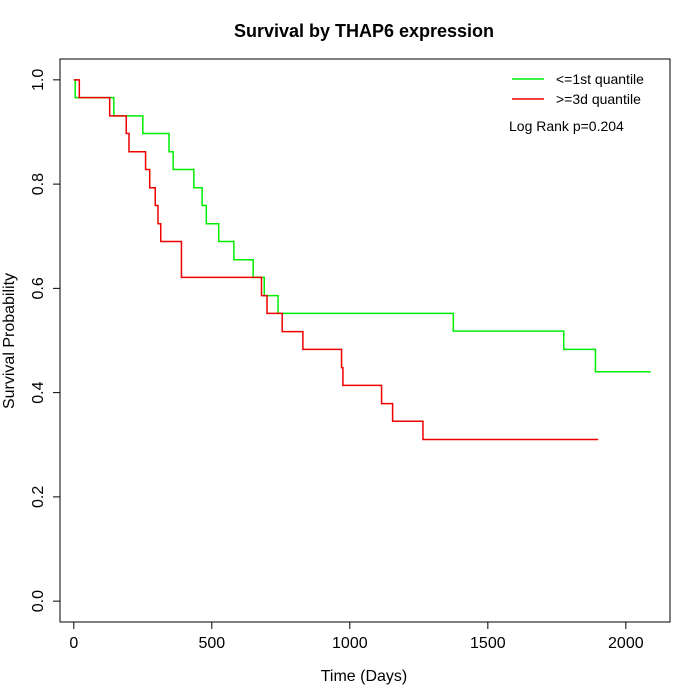  What do you see at coordinates (38, 601) in the screenshot?
I see `y-tick-label: 0.0` at bounding box center [38, 601].